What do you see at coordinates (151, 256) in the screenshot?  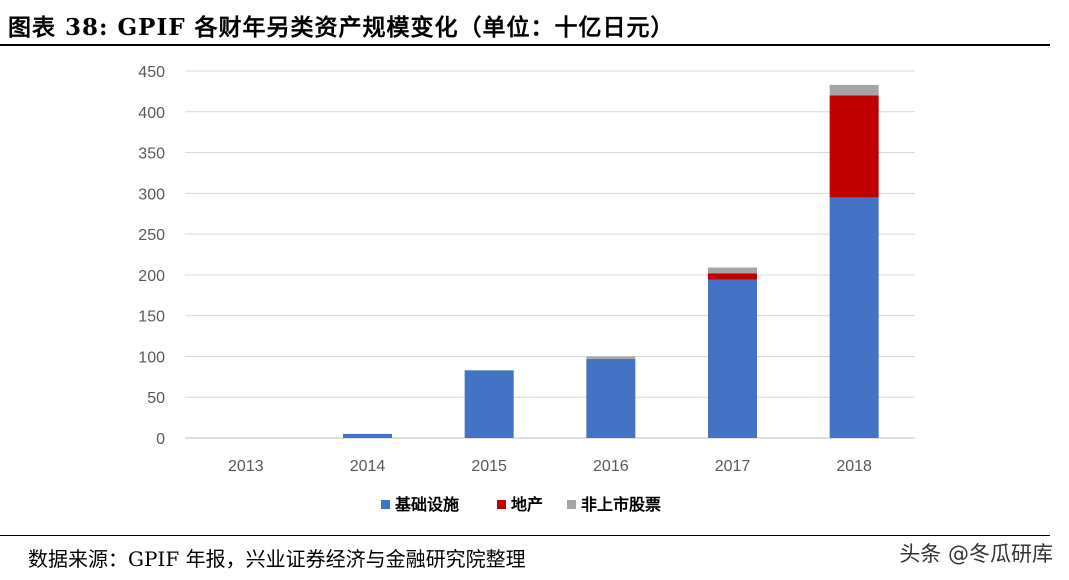 I see `y-axis: 0 50 100 150 200 250 300 350 400 450` at bounding box center [151, 256].